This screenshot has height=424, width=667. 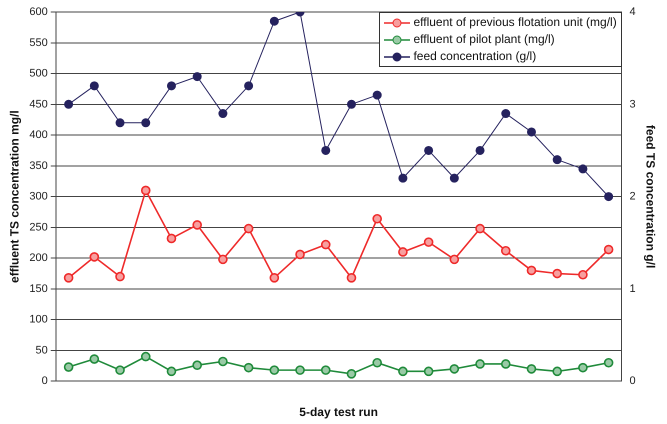 What do you see at coordinates (38, 196) in the screenshot?
I see `y-tick-label: 300` at bounding box center [38, 196].